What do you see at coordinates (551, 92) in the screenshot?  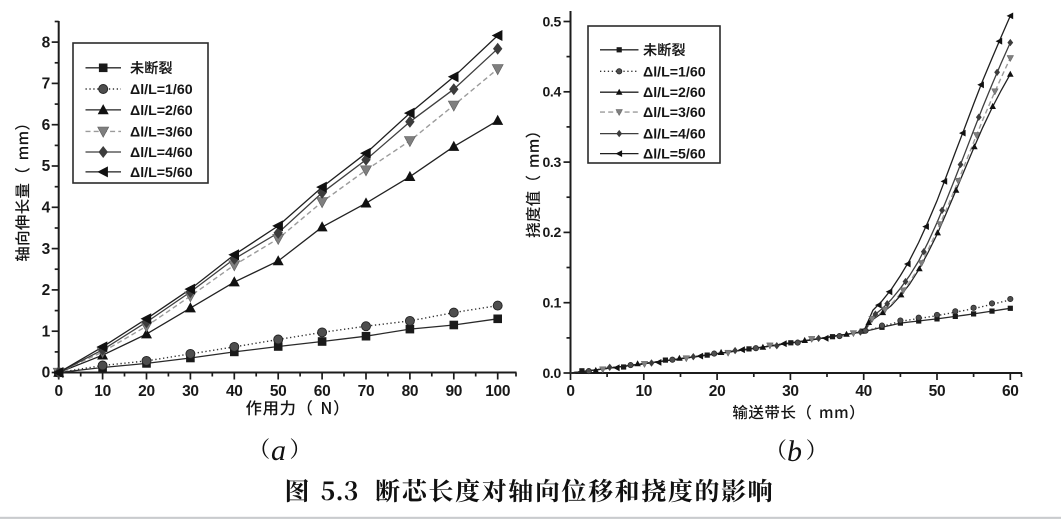 I see `svg-text: 0.4` at bounding box center [551, 92].